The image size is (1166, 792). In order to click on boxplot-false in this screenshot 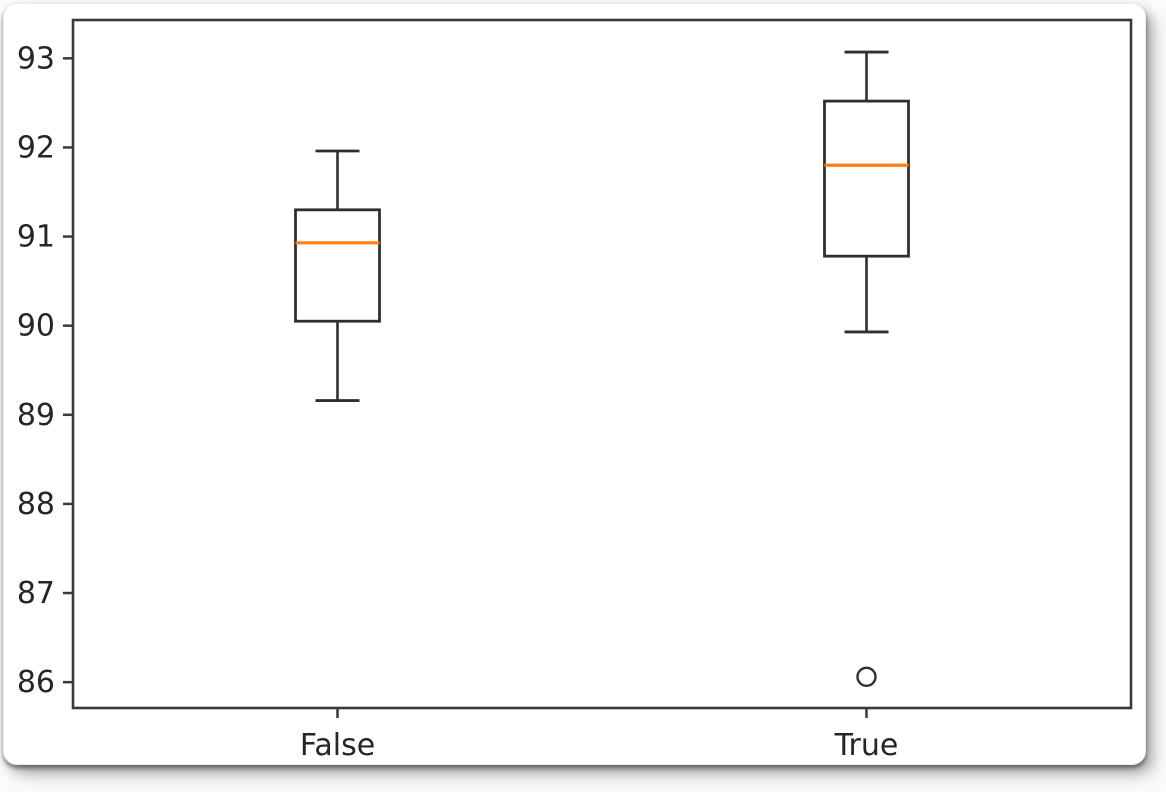, I will do `click(337, 275)`.